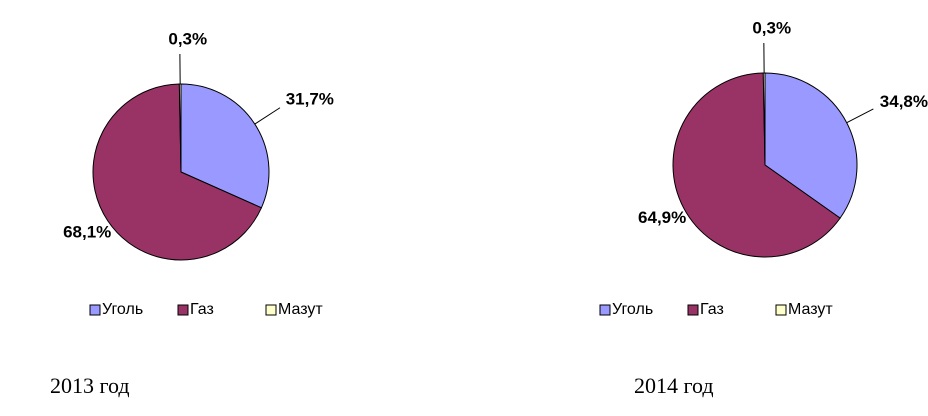  I want to click on data-label: 64,9%, so click(662, 217).